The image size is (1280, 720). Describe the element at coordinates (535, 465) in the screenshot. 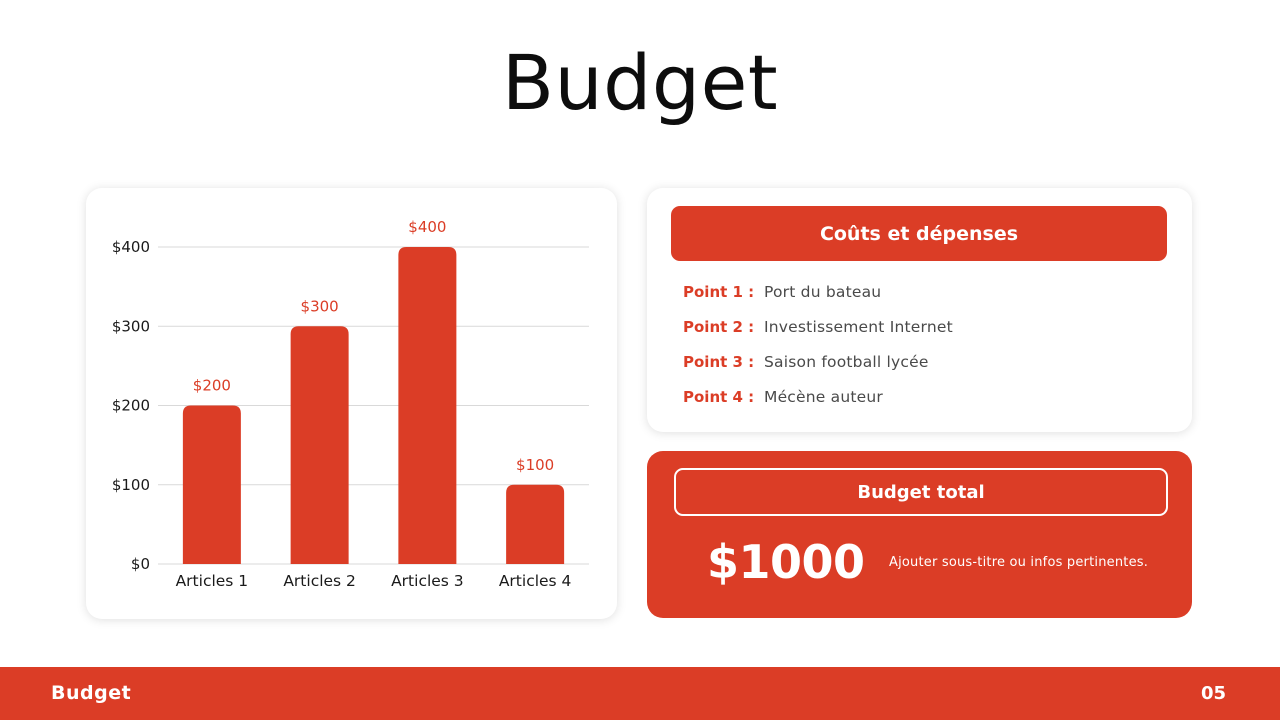

I see `data-label: $100` at that location.